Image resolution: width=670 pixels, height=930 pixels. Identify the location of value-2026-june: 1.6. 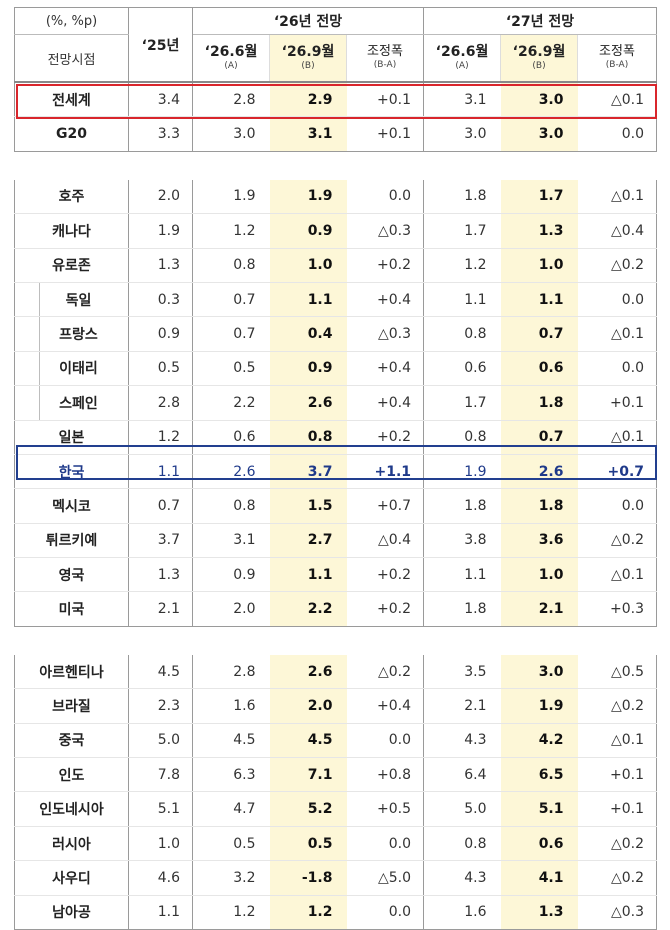
(231, 706).